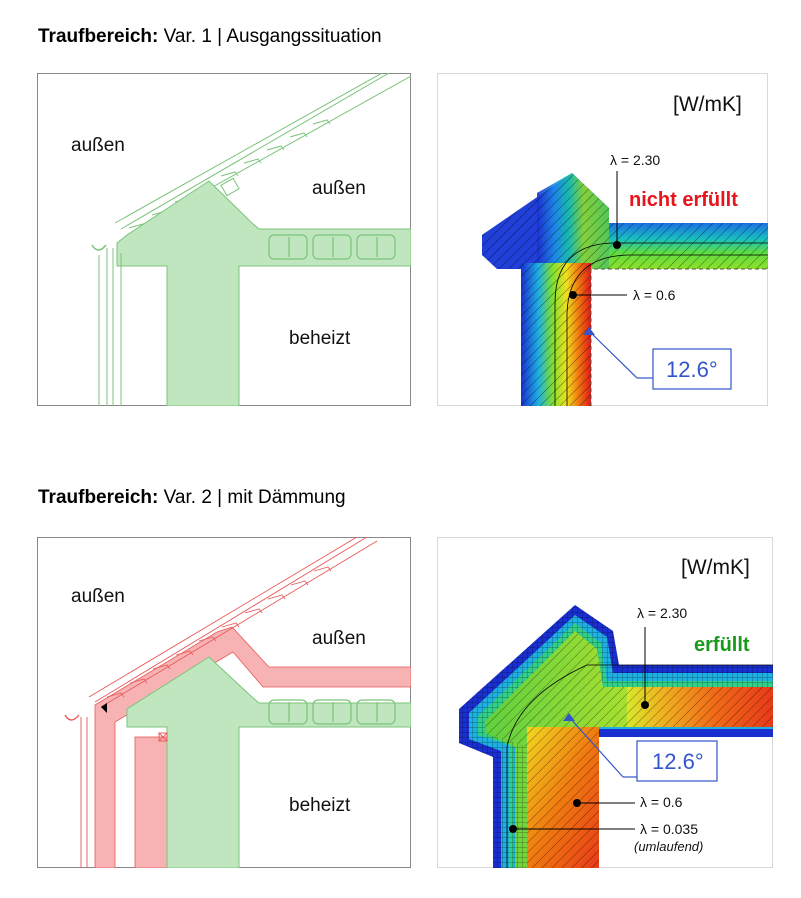 The height and width of the screenshot is (898, 801). Describe the element at coordinates (252, 497) in the screenshot. I see `title-var2-rest: Var. 2 | mit Dämmung` at that location.